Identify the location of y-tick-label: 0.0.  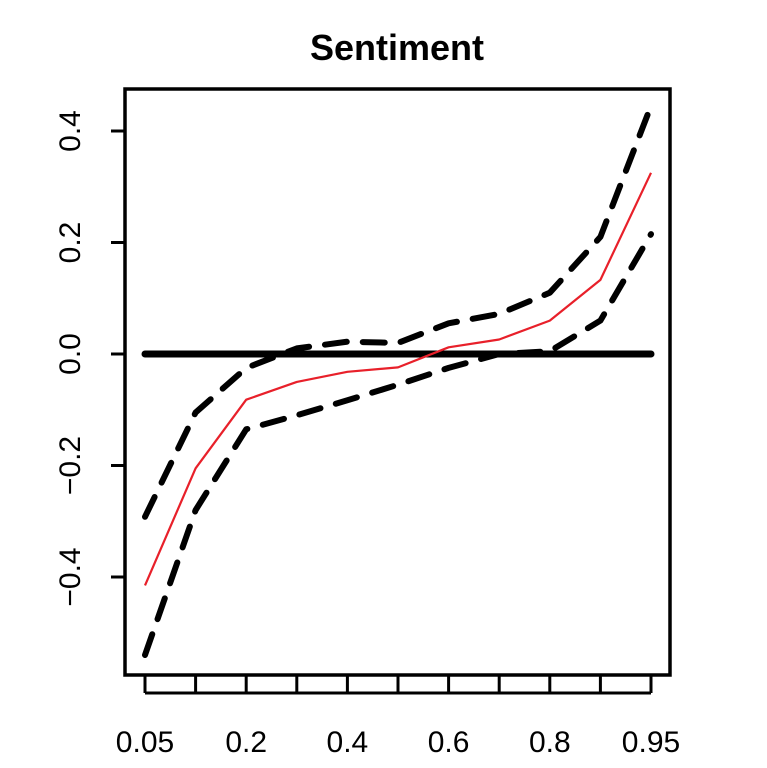
(70, 354).